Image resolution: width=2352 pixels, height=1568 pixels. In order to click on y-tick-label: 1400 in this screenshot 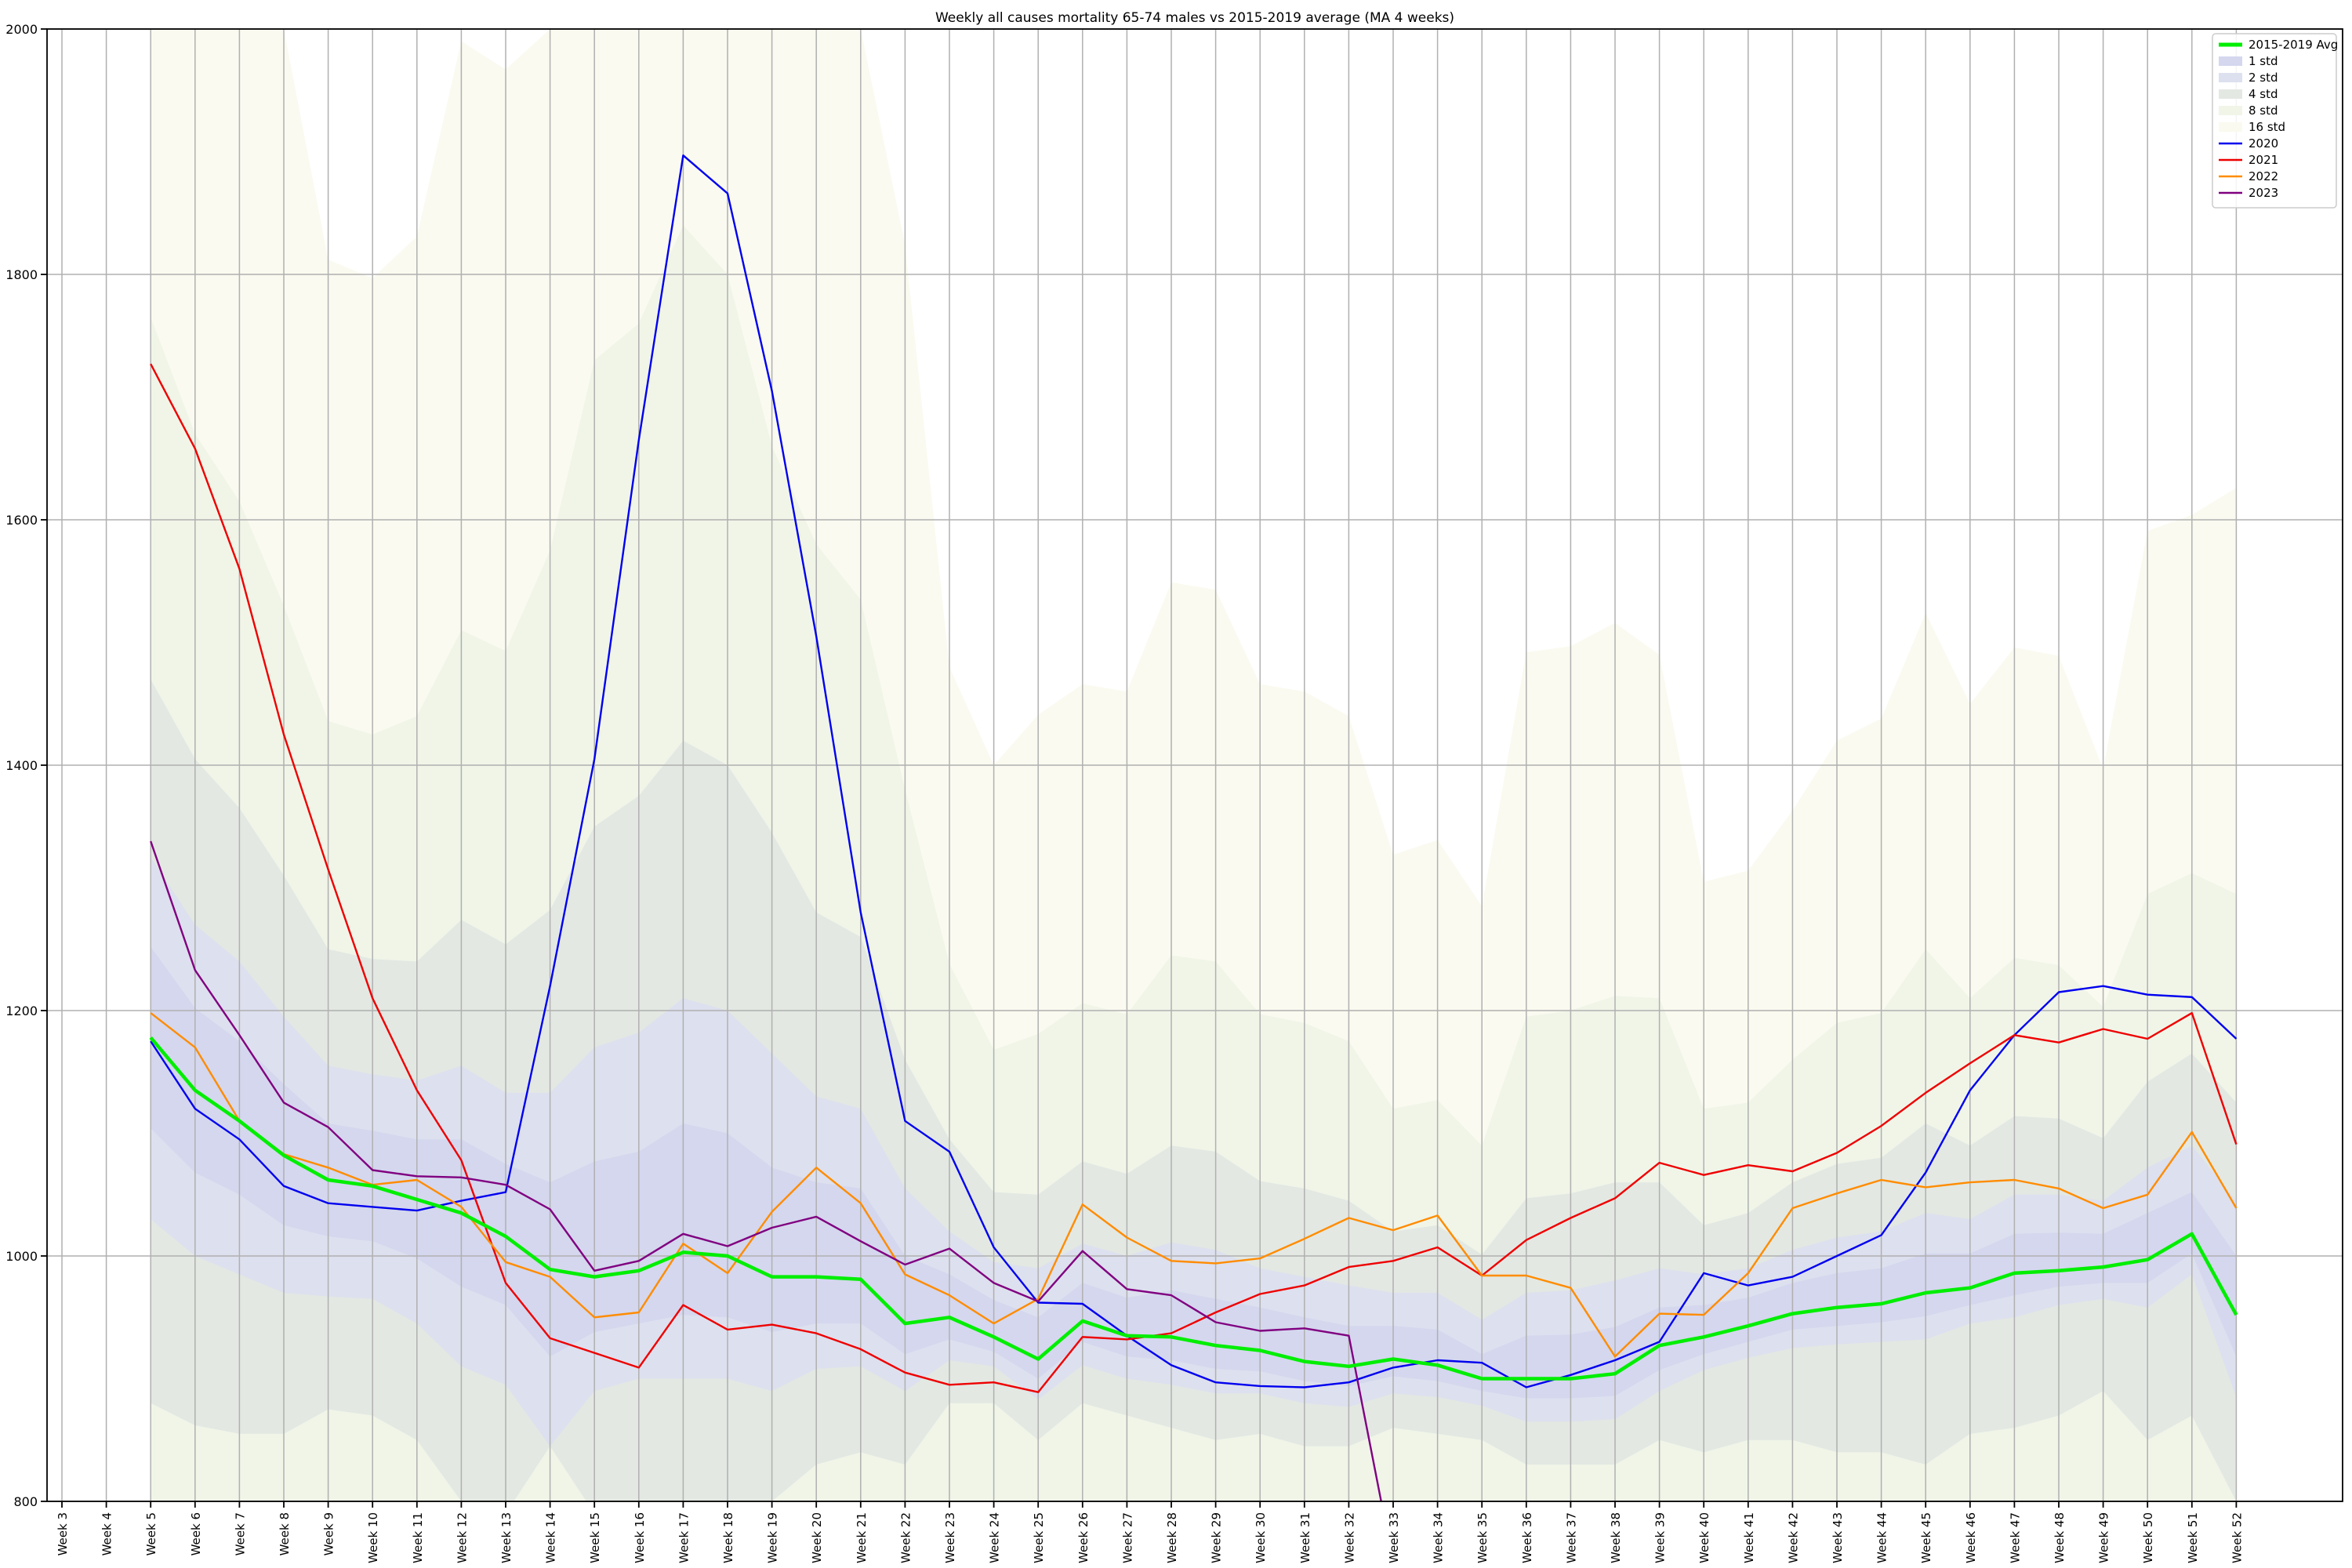, I will do `click(21, 765)`.